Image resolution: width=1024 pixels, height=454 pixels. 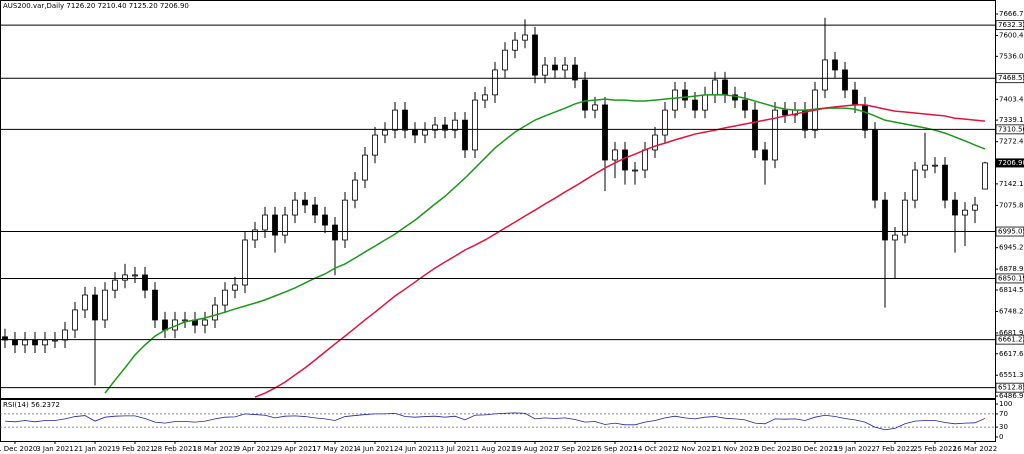 What do you see at coordinates (1011, 120) in the screenshot?
I see `y-tick-label: 7339.15` at bounding box center [1011, 120].